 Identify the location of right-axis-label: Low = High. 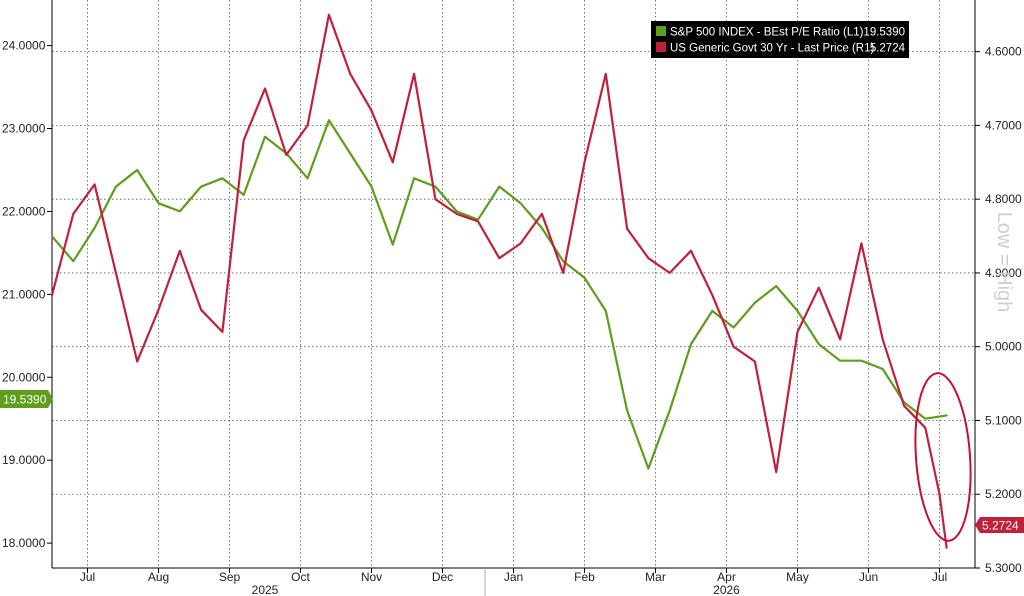
(1004, 262).